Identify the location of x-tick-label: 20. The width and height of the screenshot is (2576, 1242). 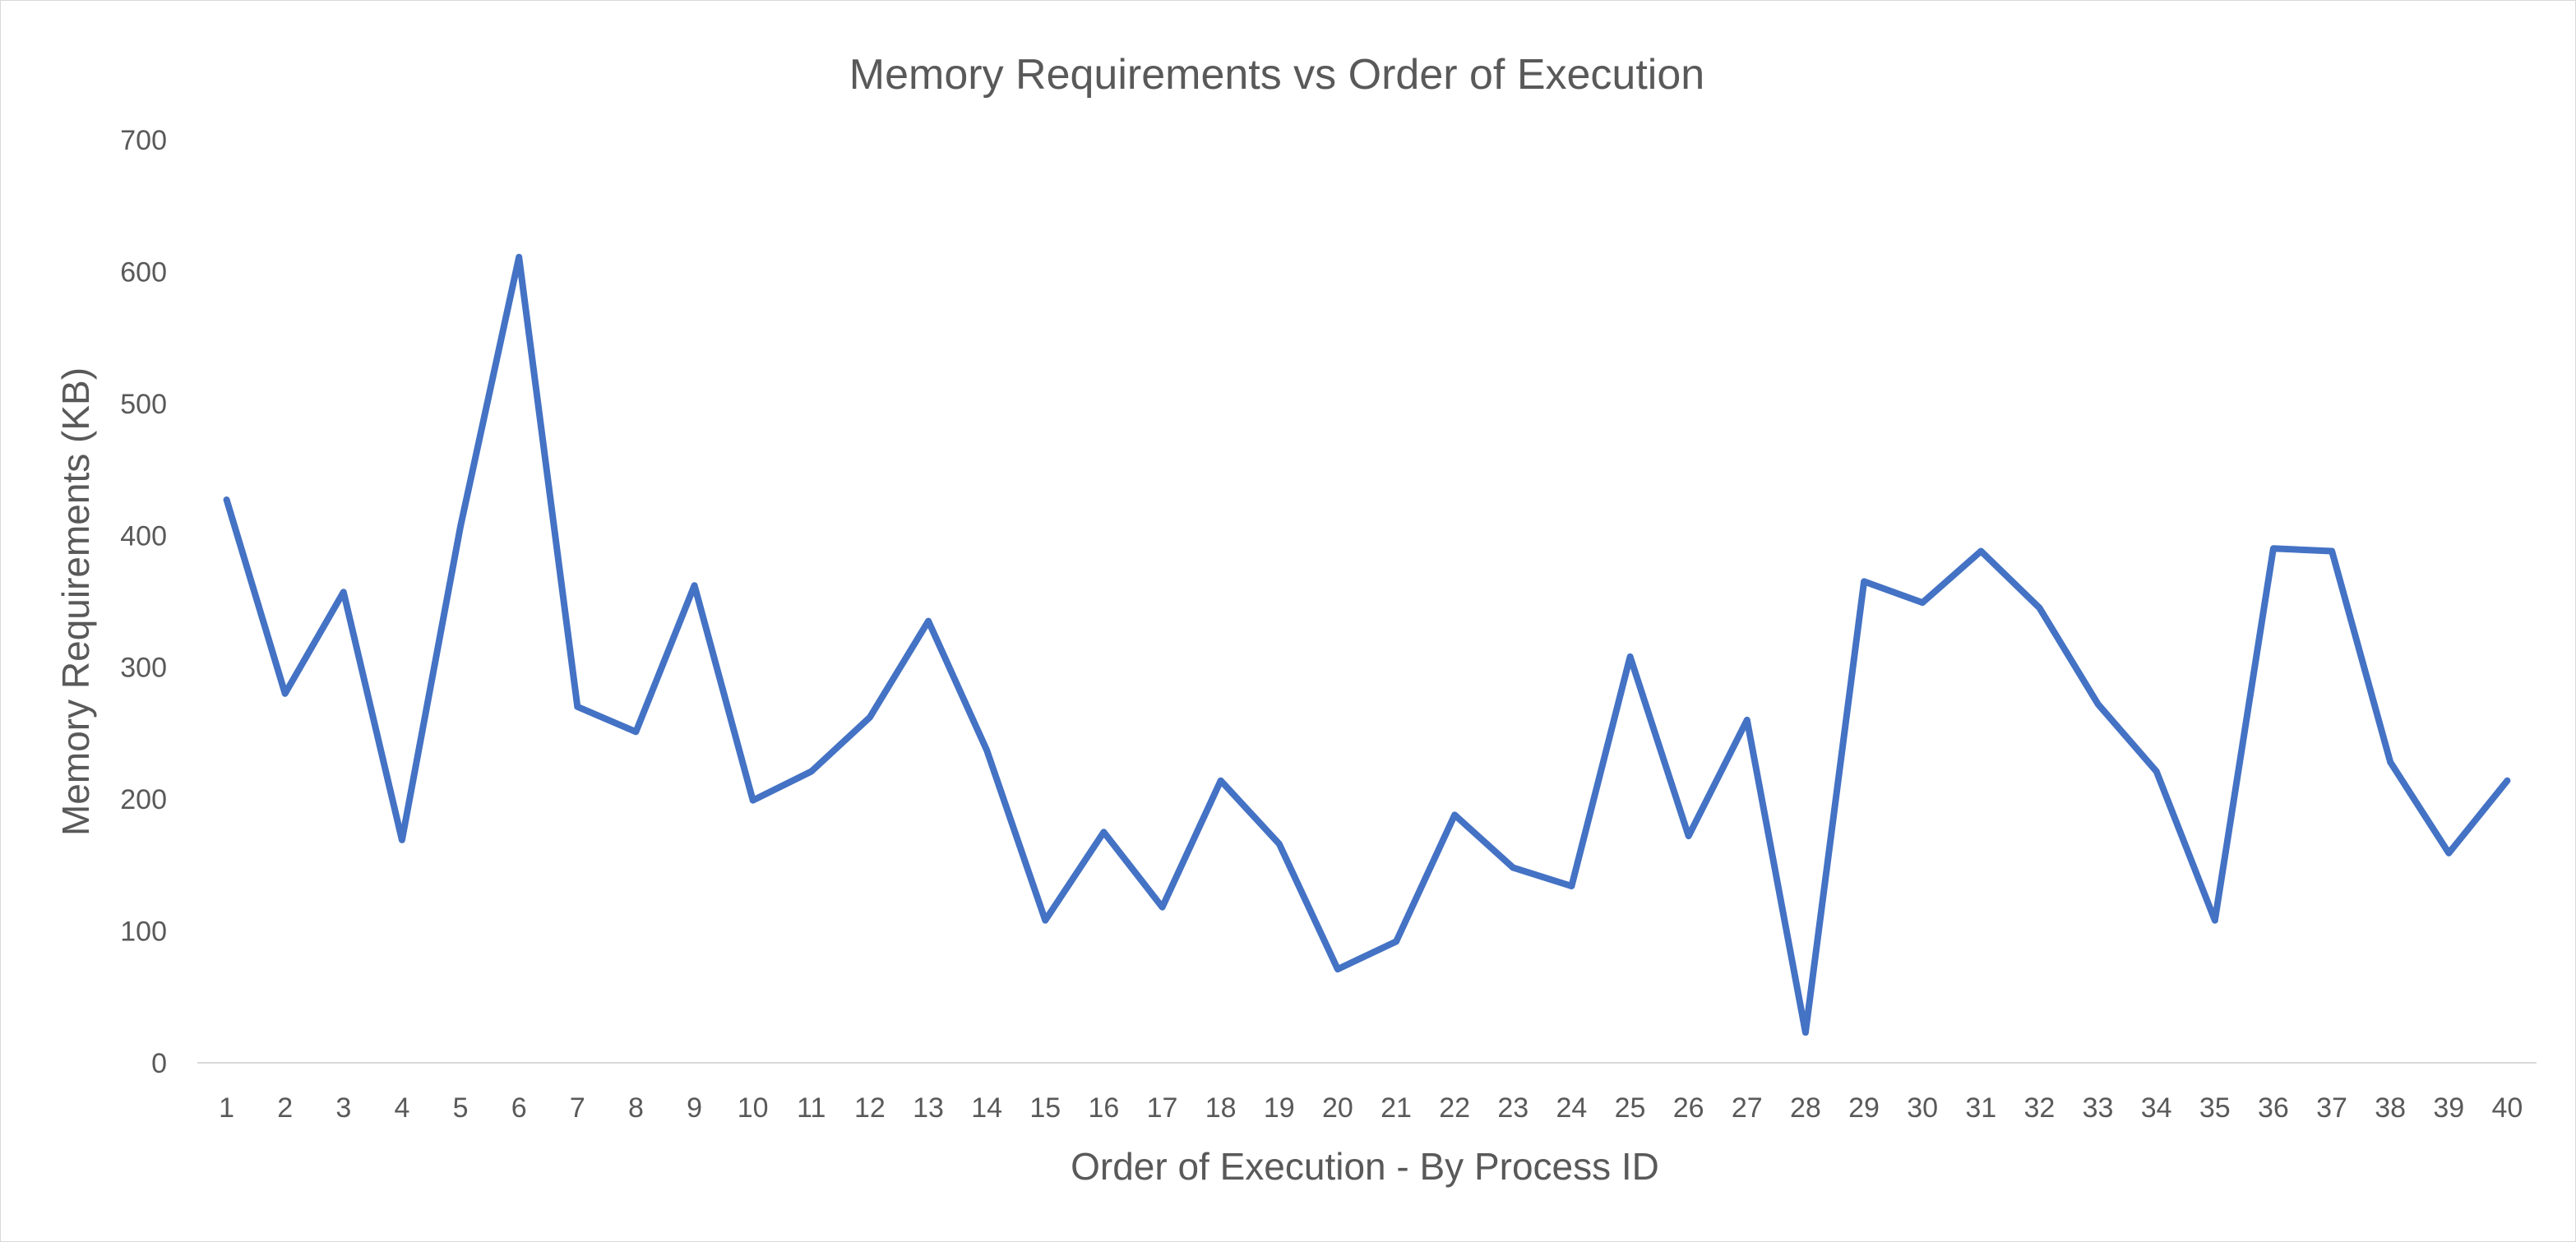
(1337, 1108).